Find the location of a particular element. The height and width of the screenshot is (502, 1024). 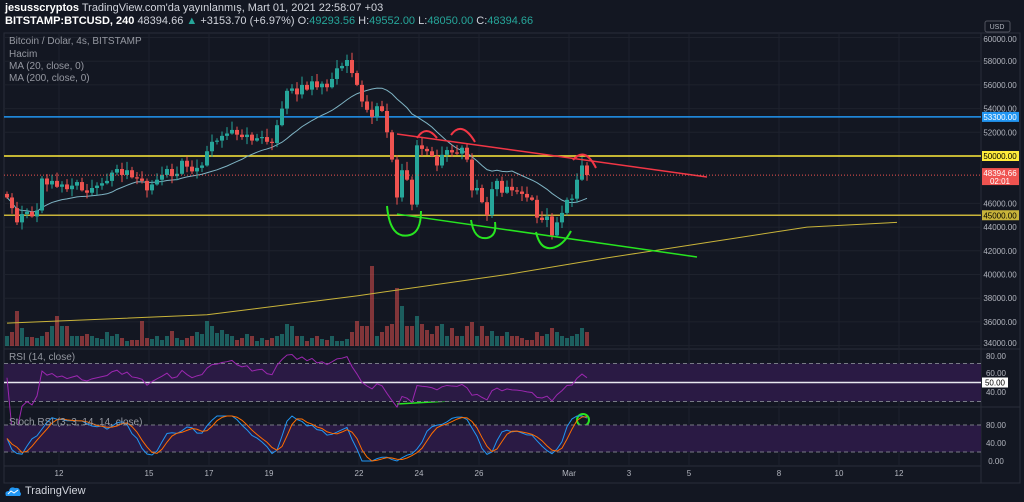

brand-name: TradingView is located at coordinates (55, 491).